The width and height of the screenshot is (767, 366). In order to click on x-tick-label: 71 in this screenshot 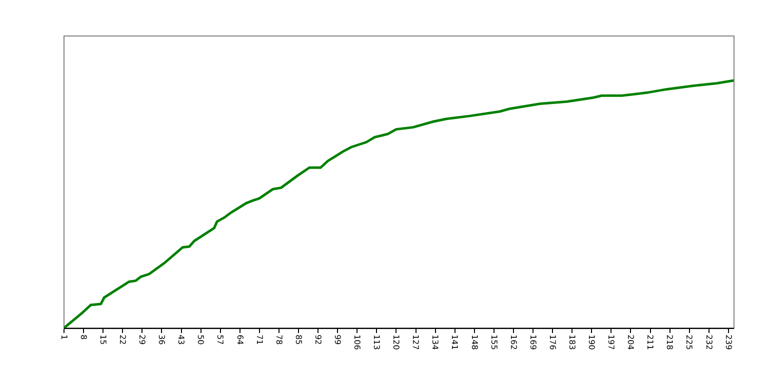, I will do `click(259, 339)`.